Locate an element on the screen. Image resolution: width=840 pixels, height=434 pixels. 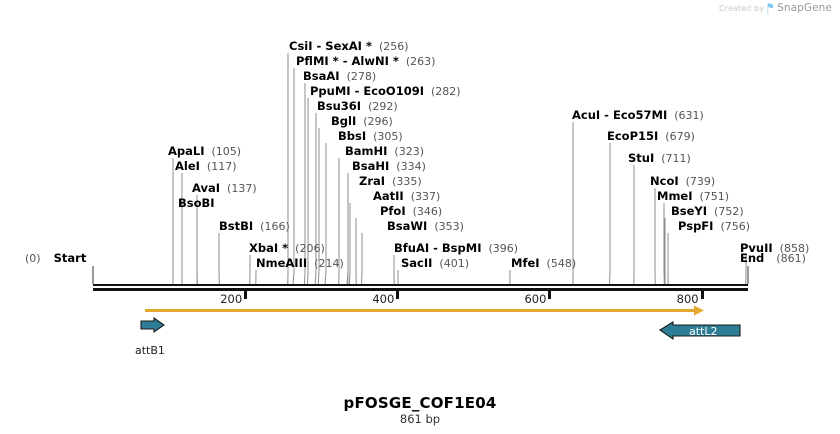
enzyme-name: PfoI is located at coordinates (393, 211).